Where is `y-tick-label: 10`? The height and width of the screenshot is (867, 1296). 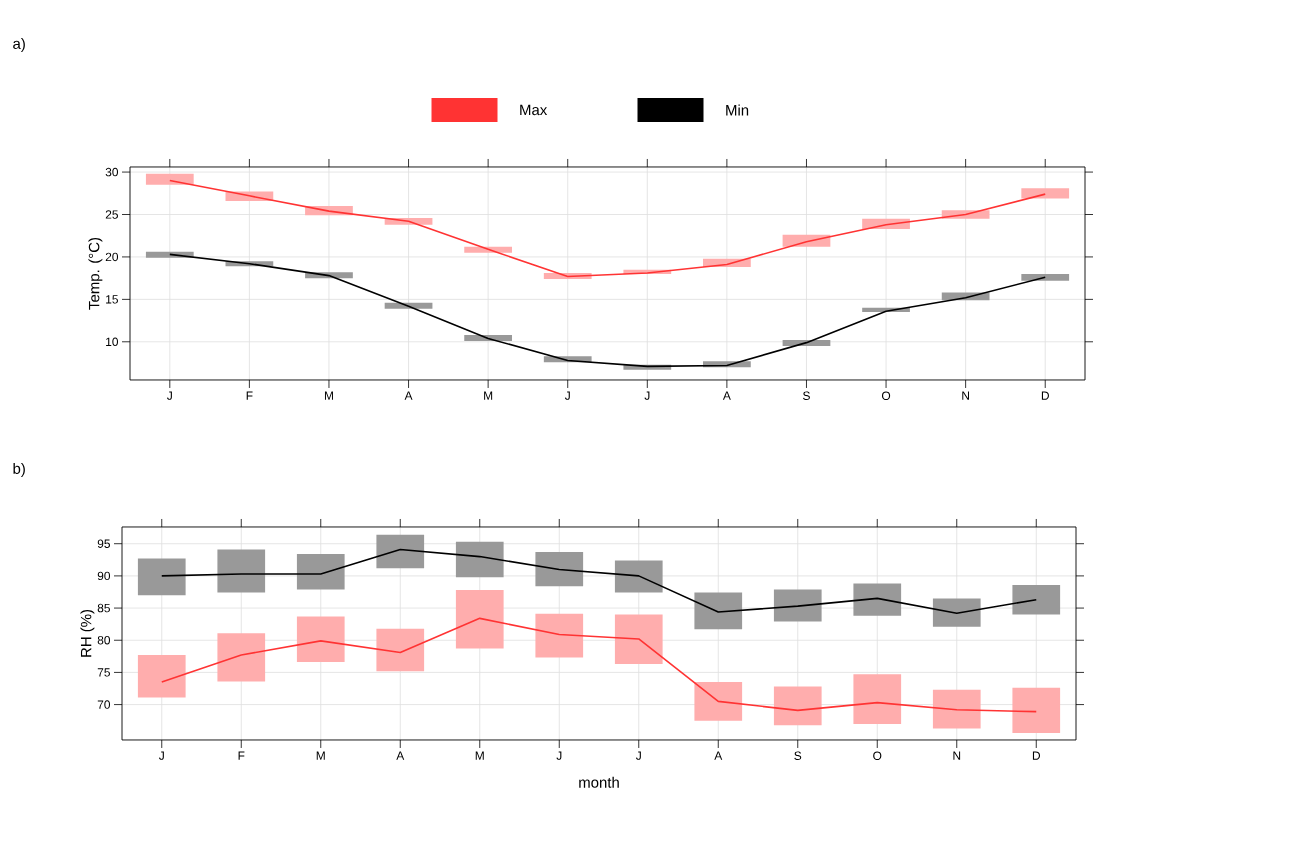 y-tick-label: 10 is located at coordinates (112, 342).